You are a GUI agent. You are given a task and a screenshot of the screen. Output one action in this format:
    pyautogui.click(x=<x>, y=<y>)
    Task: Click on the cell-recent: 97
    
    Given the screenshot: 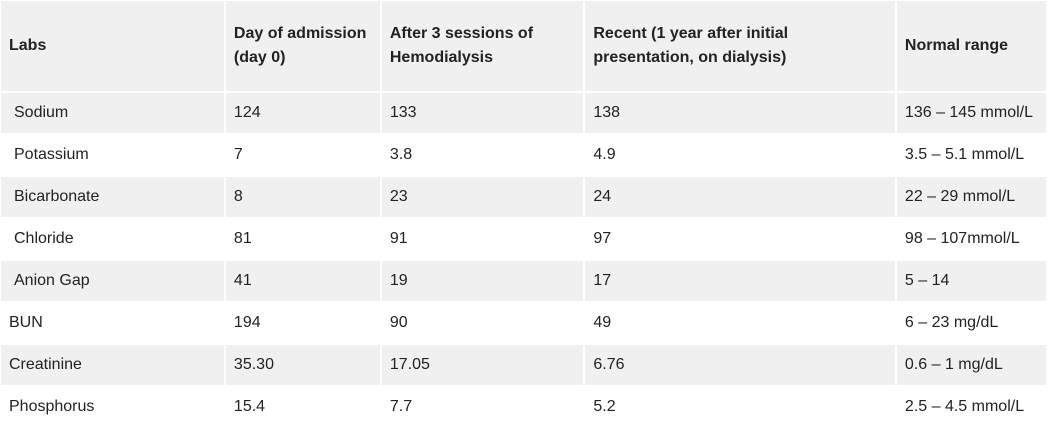 What is the action you would take?
    pyautogui.click(x=740, y=239)
    